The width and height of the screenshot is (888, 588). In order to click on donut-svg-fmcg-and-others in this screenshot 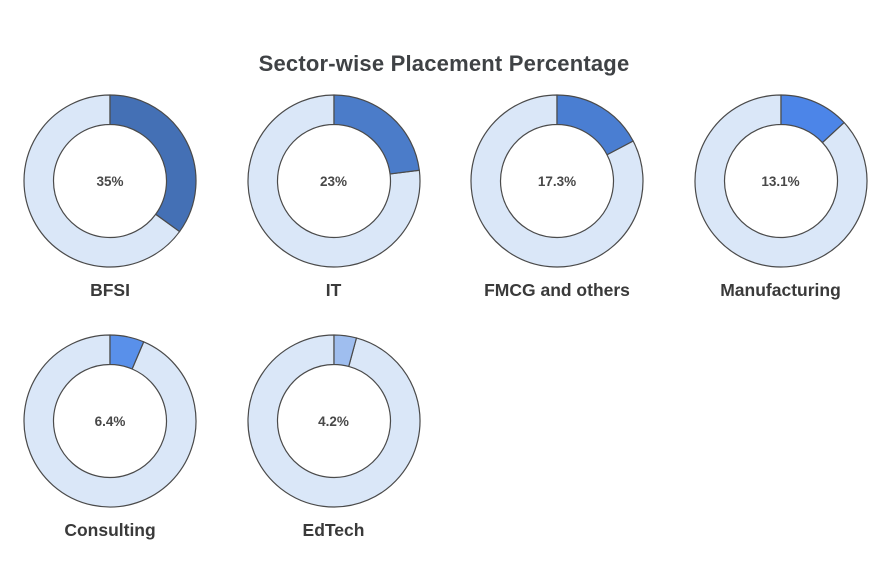, I will do `click(557, 181)`.